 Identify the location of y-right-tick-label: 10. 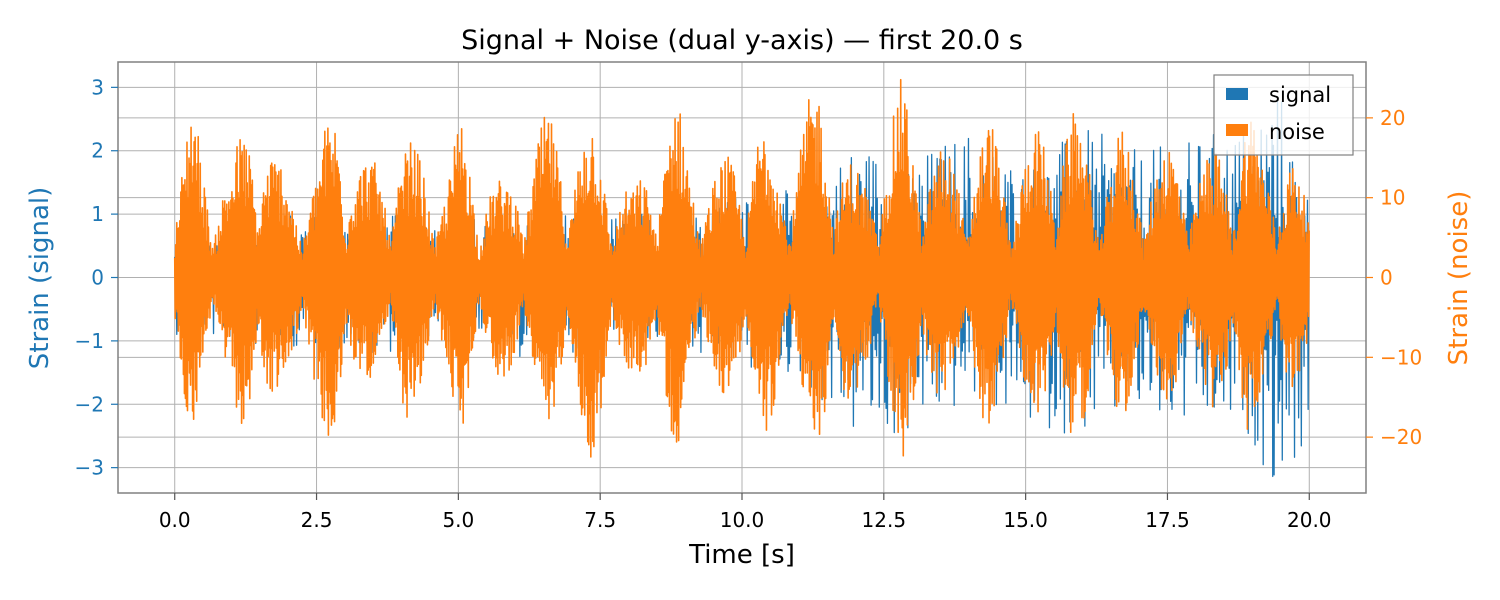
(1392, 198).